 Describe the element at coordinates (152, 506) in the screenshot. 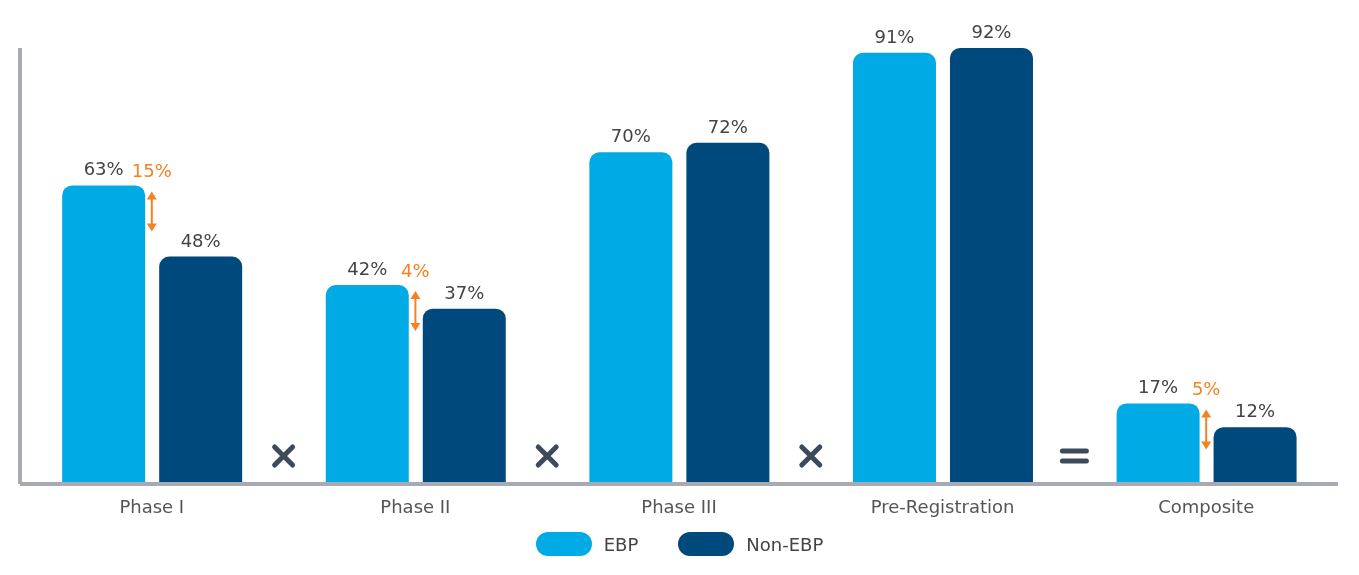

I see `x-tick-label: Phase I` at that location.